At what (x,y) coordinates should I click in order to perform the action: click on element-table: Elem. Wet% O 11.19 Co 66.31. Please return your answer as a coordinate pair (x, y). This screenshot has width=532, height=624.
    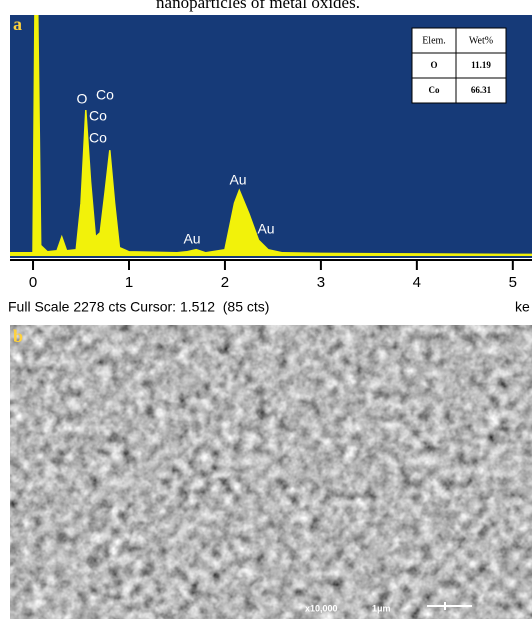
    Looking at the image, I should click on (459, 65).